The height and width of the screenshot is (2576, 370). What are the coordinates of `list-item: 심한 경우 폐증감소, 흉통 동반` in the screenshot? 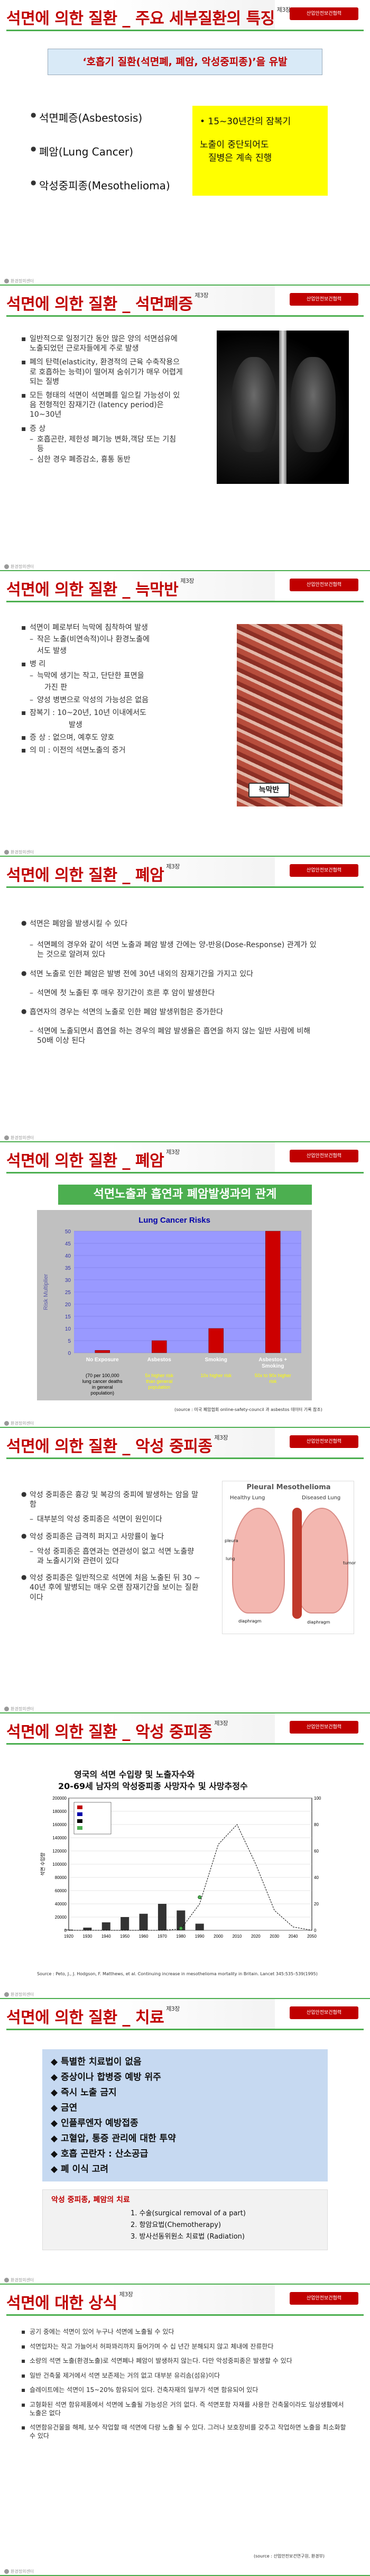 It's located at (103, 460).